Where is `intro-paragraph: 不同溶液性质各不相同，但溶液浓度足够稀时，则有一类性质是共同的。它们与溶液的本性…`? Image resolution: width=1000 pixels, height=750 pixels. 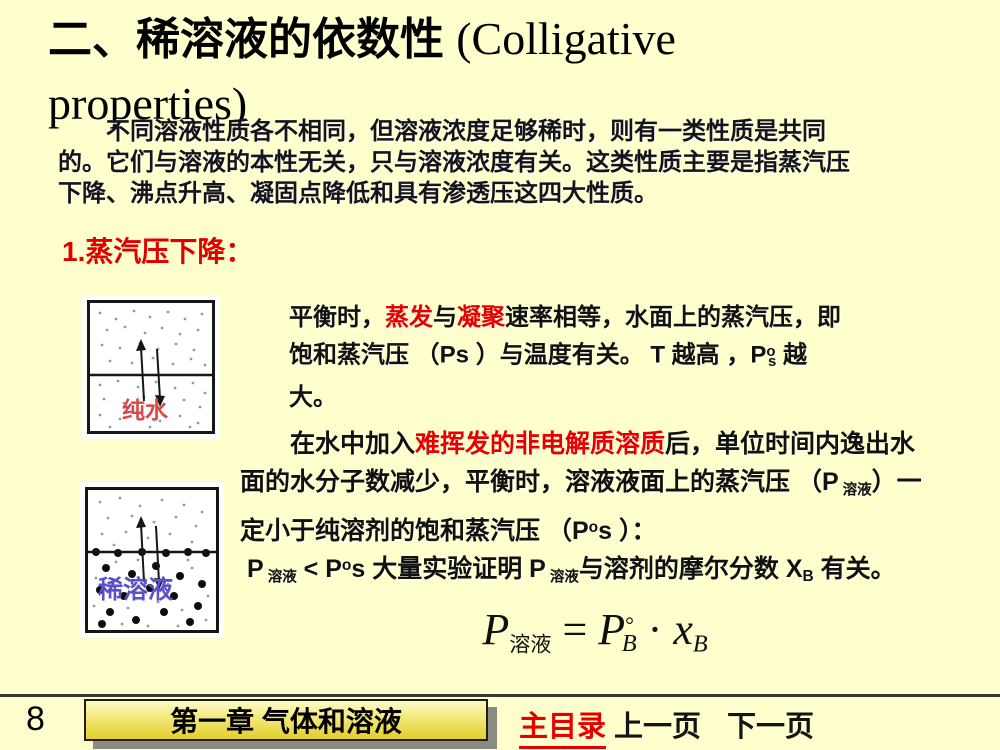 intro-paragraph: 不同溶液性质各不相同，但溶液浓度足够稀时，则有一类性质是共同的。它们与溶液的本性… is located at coordinates (454, 162).